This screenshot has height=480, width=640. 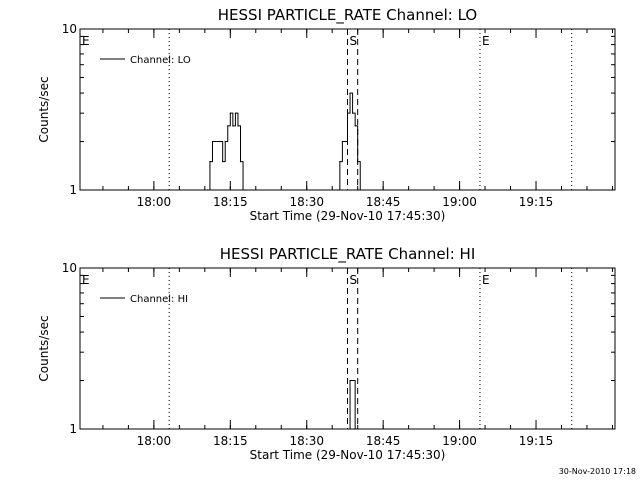 What do you see at coordinates (159, 299) in the screenshot?
I see `legend-label: Channel: HI` at bounding box center [159, 299].